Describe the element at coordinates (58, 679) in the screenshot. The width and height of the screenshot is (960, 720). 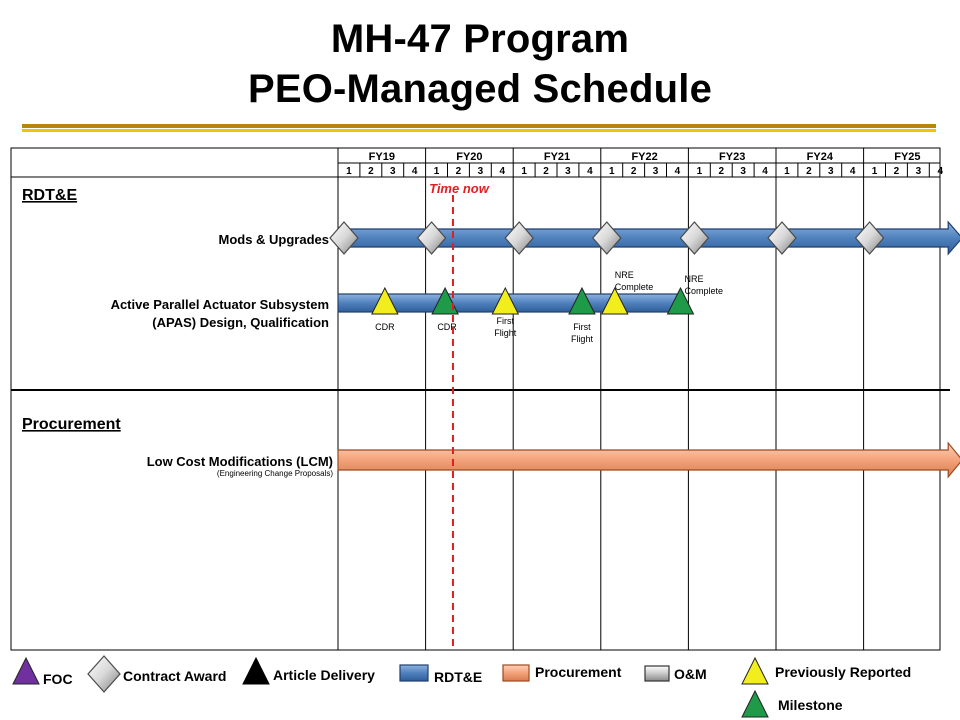
I see `legend-foc-label: FOC` at that location.